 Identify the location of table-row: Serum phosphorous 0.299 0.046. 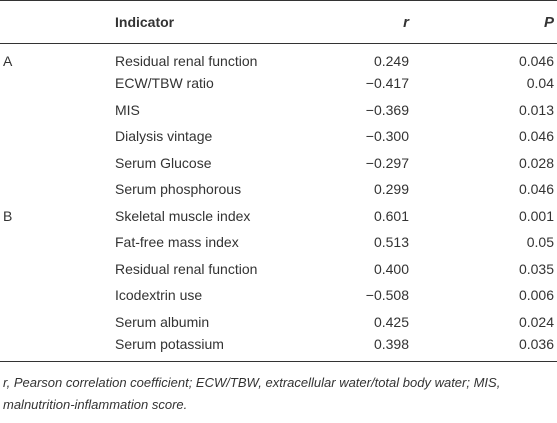
(278, 189).